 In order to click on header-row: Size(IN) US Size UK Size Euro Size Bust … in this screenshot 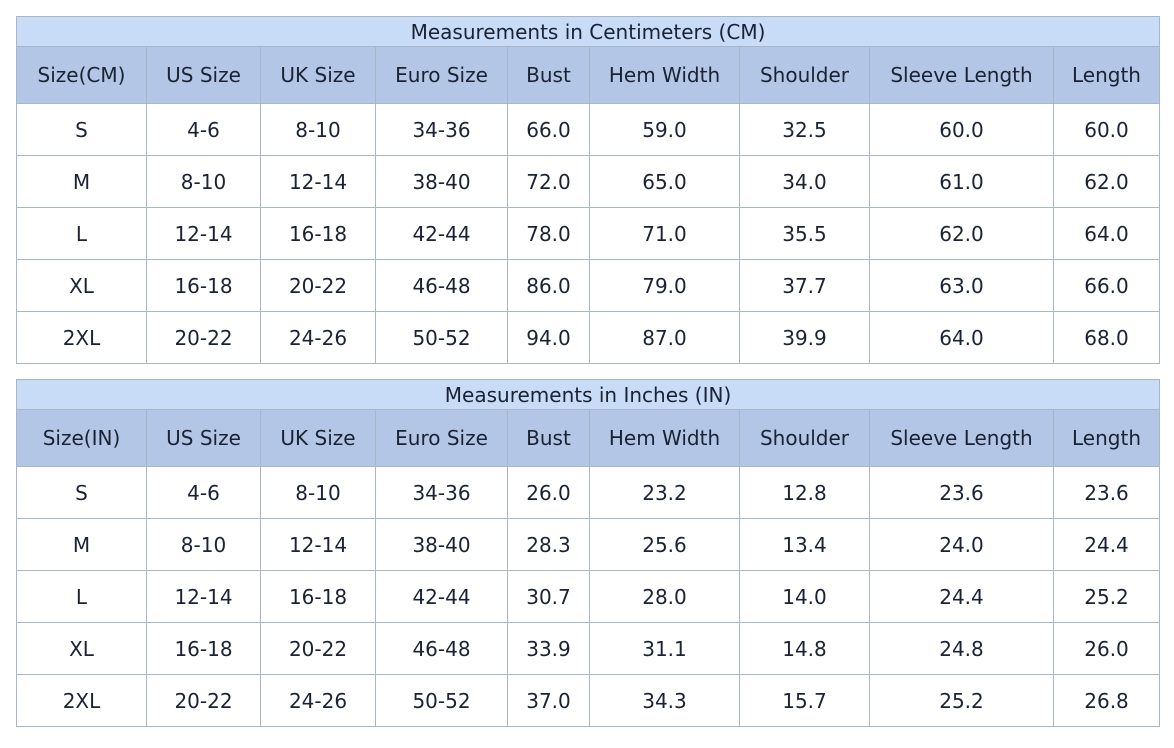, I will do `click(588, 438)`.